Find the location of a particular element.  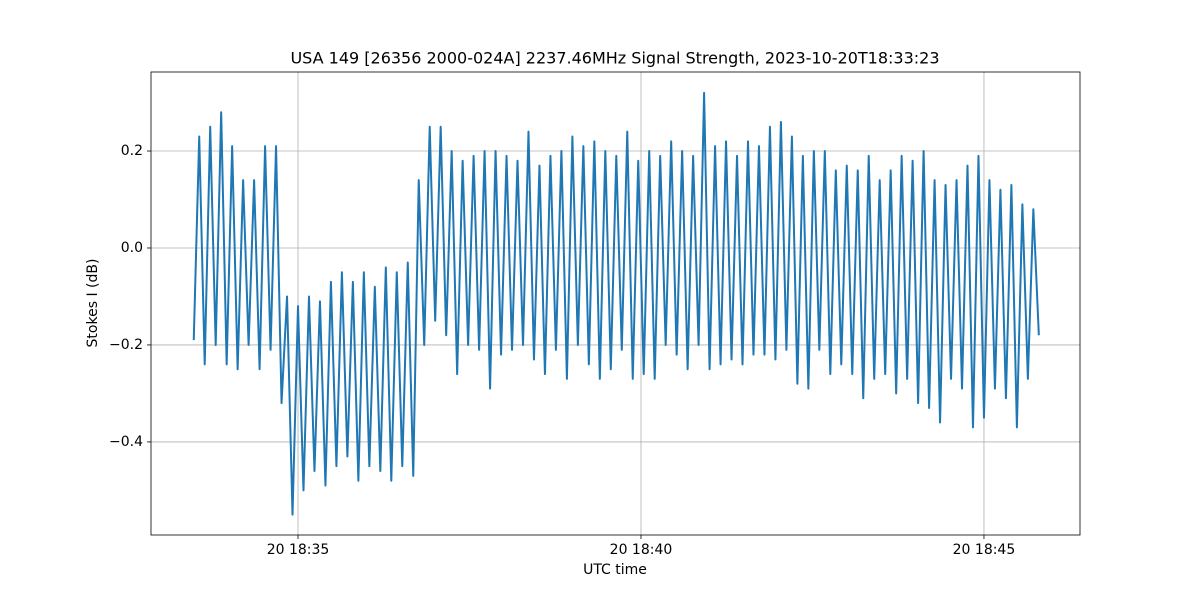

y-tick-label: 0.0 is located at coordinates (132, 248).